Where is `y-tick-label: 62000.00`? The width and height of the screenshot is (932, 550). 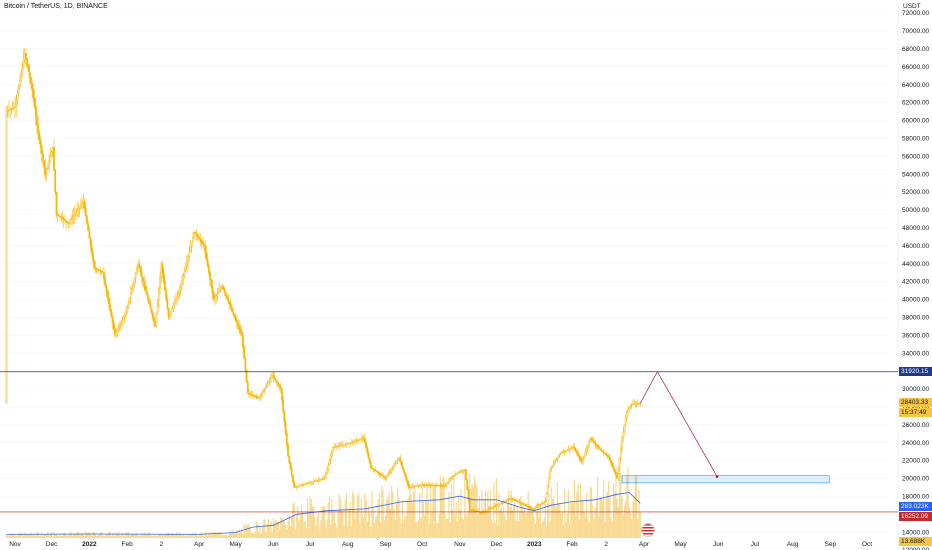 y-tick-label: 62000.00 is located at coordinates (915, 103).